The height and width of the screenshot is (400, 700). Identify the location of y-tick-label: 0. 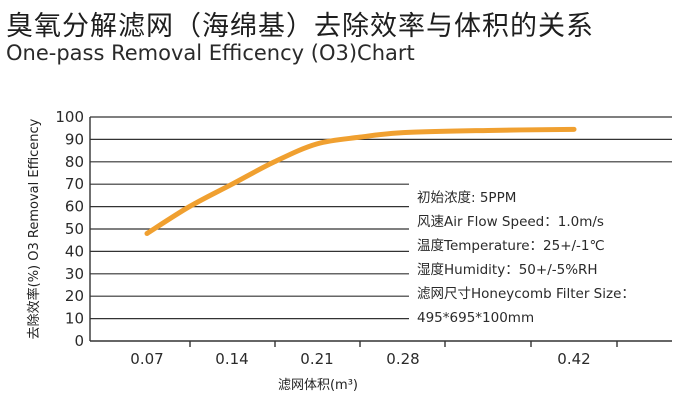
(79, 341).